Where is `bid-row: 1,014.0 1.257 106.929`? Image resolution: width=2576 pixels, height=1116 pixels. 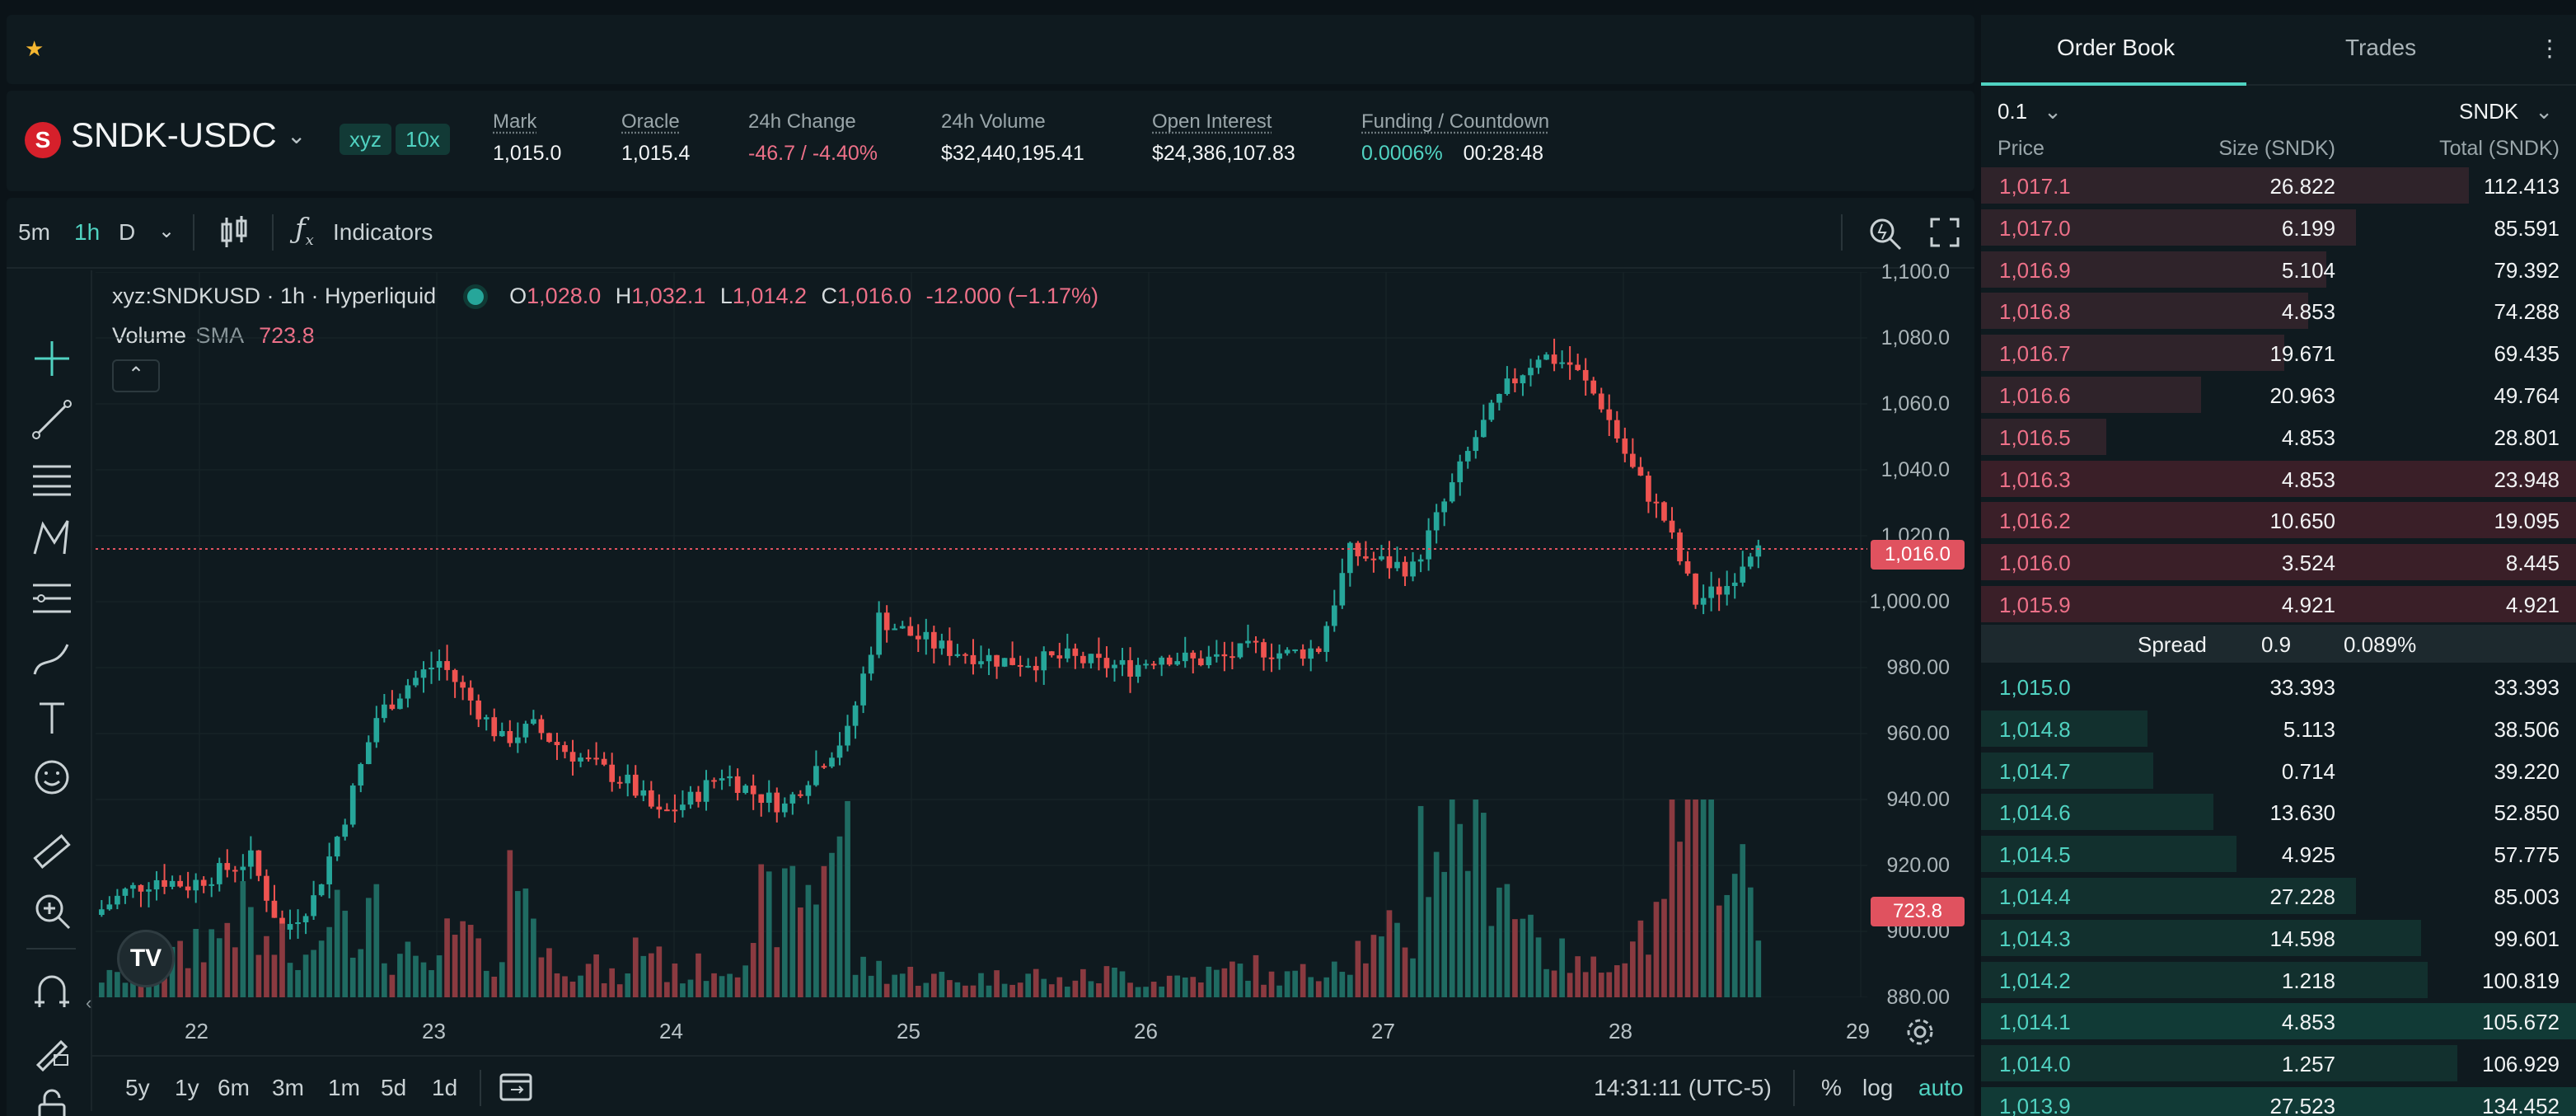 bid-row: 1,014.0 1.257 106.929 is located at coordinates (2278, 1063).